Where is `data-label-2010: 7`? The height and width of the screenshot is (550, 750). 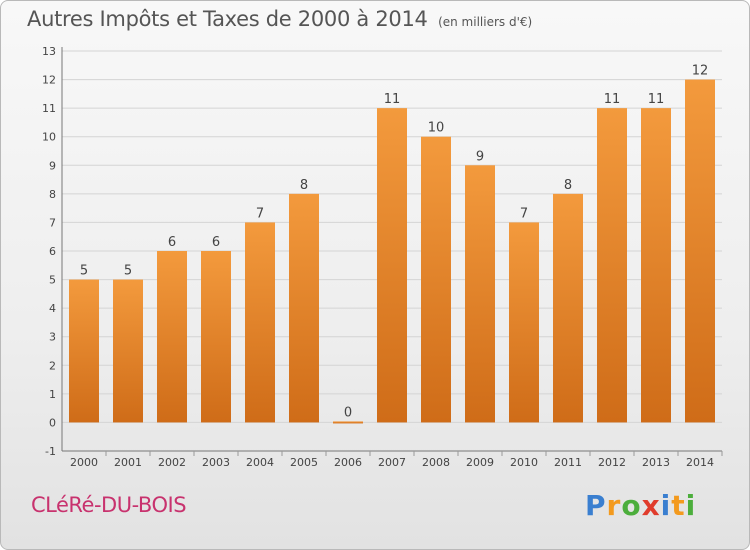
data-label-2010: 7 is located at coordinates (524, 213).